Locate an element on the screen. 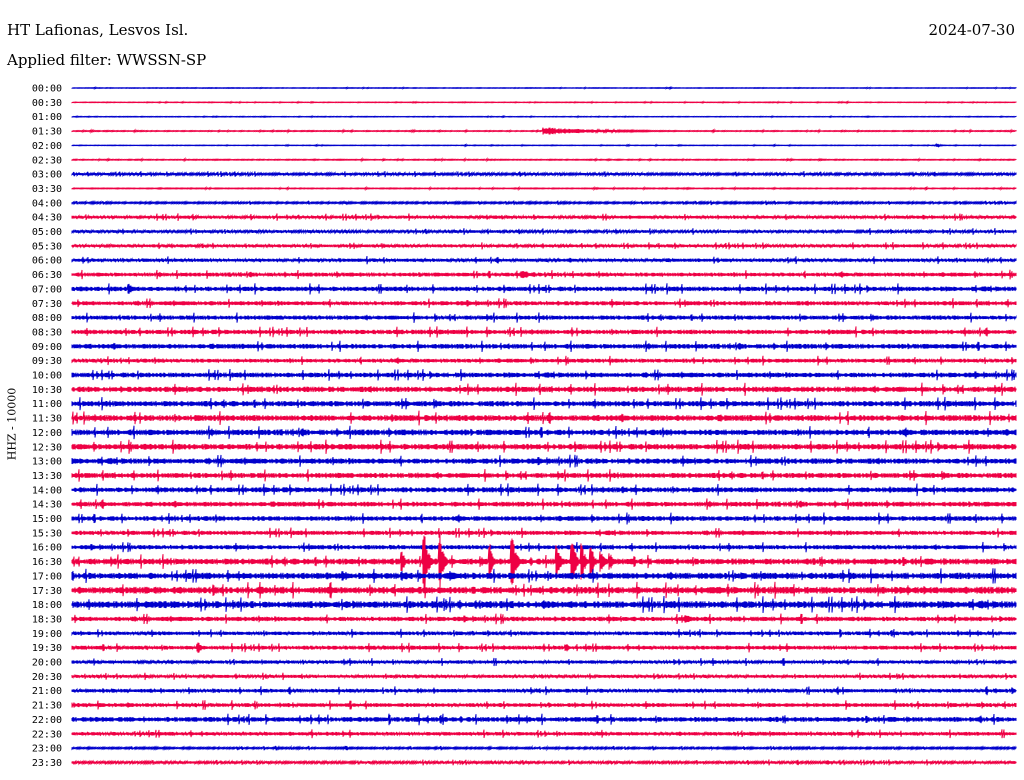 The width and height of the screenshot is (1024, 780). row-time-label: 21:30 is located at coordinates (47, 706).